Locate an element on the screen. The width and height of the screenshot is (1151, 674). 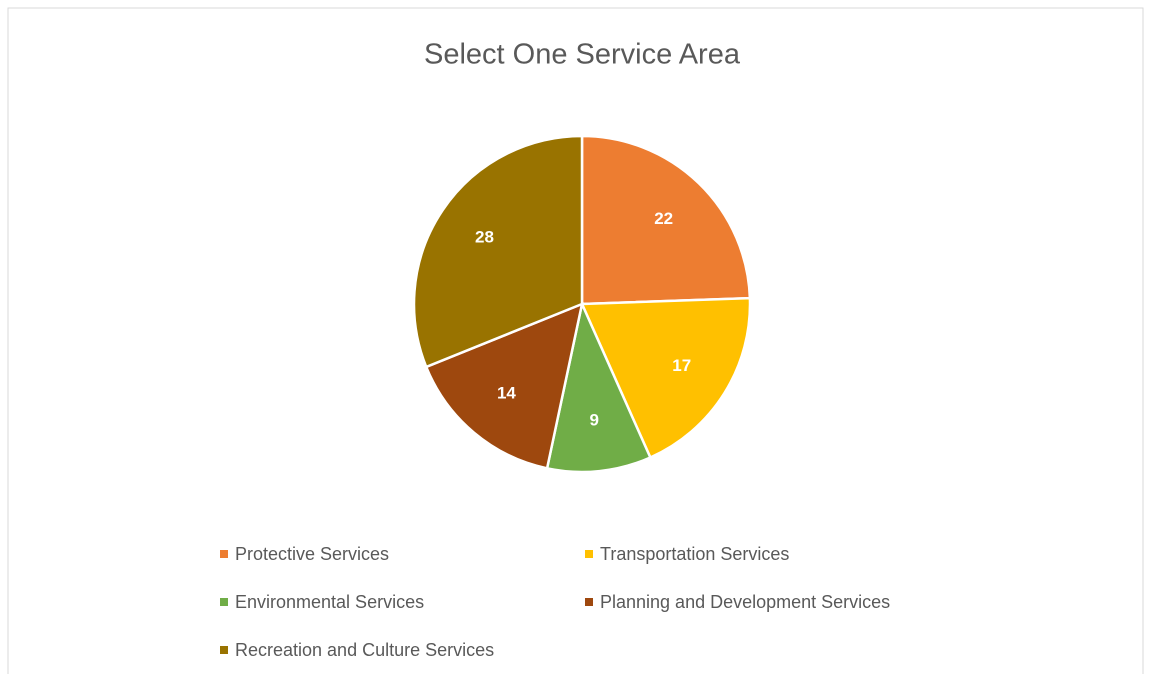
data-label: 22 is located at coordinates (663, 218).